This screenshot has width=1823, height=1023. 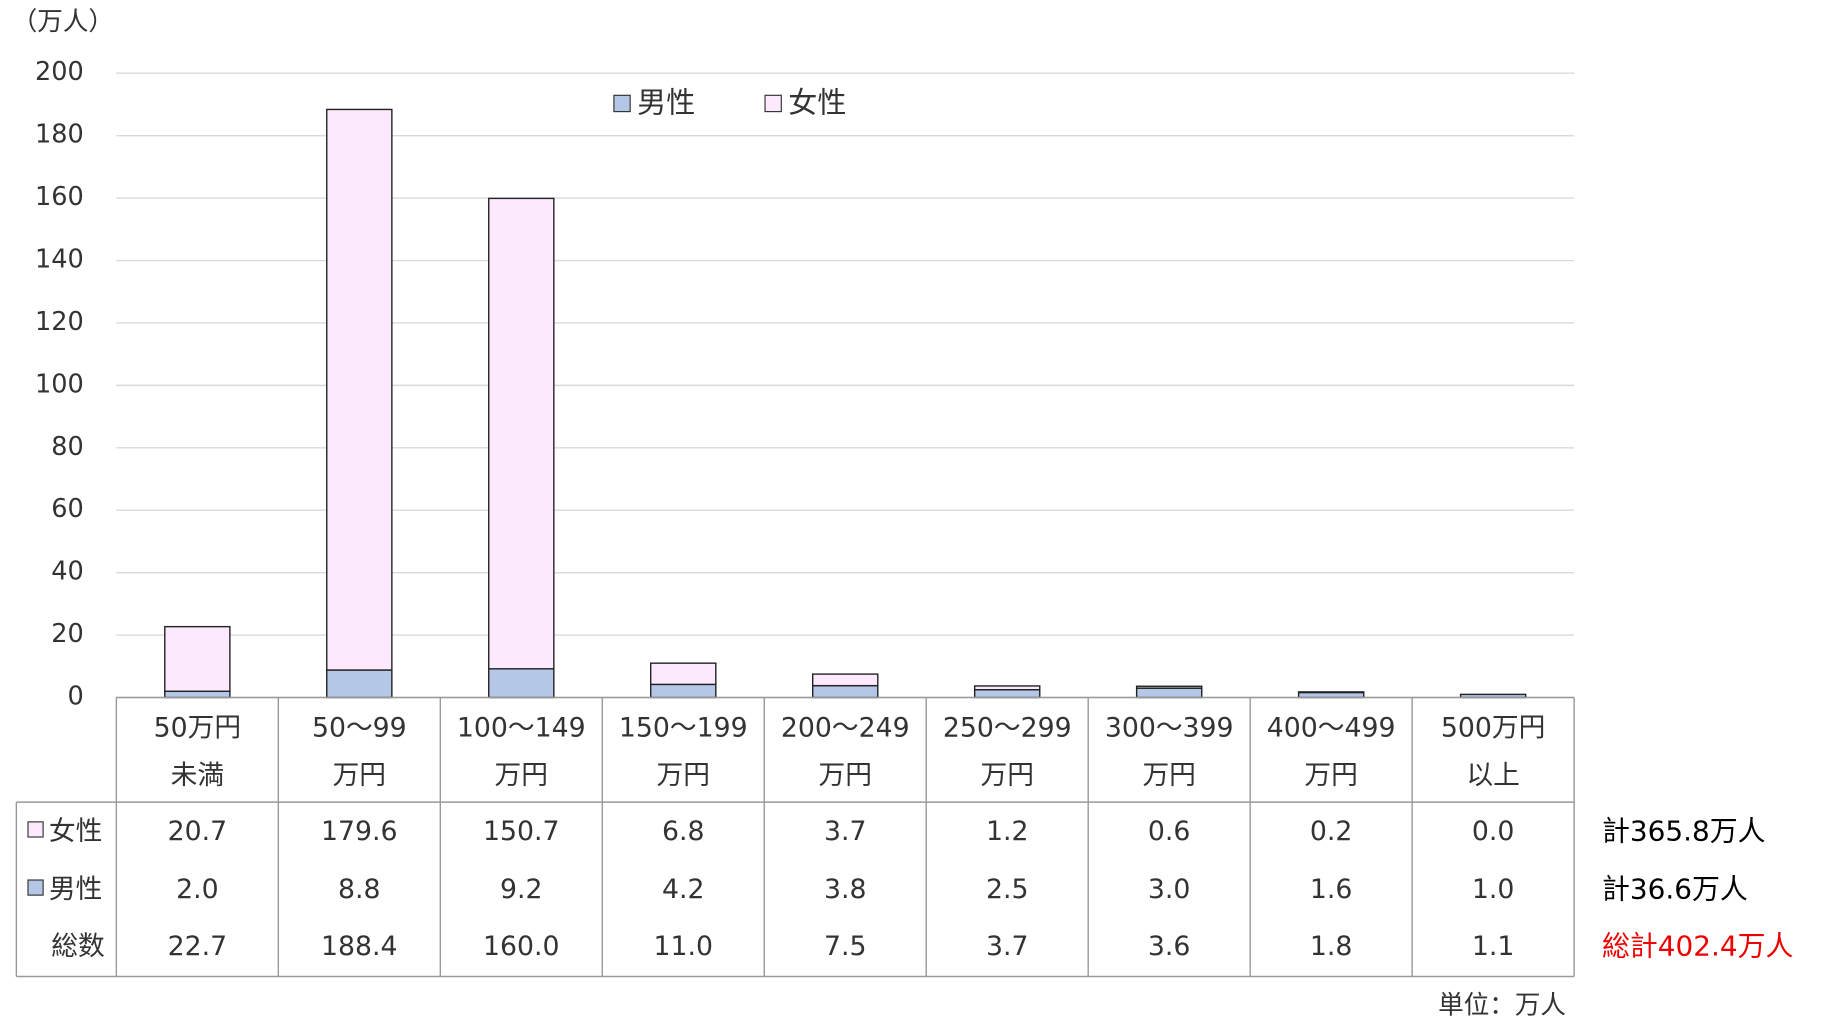 What do you see at coordinates (197, 946) in the screenshot?
I see `table-value: 22.7` at bounding box center [197, 946].